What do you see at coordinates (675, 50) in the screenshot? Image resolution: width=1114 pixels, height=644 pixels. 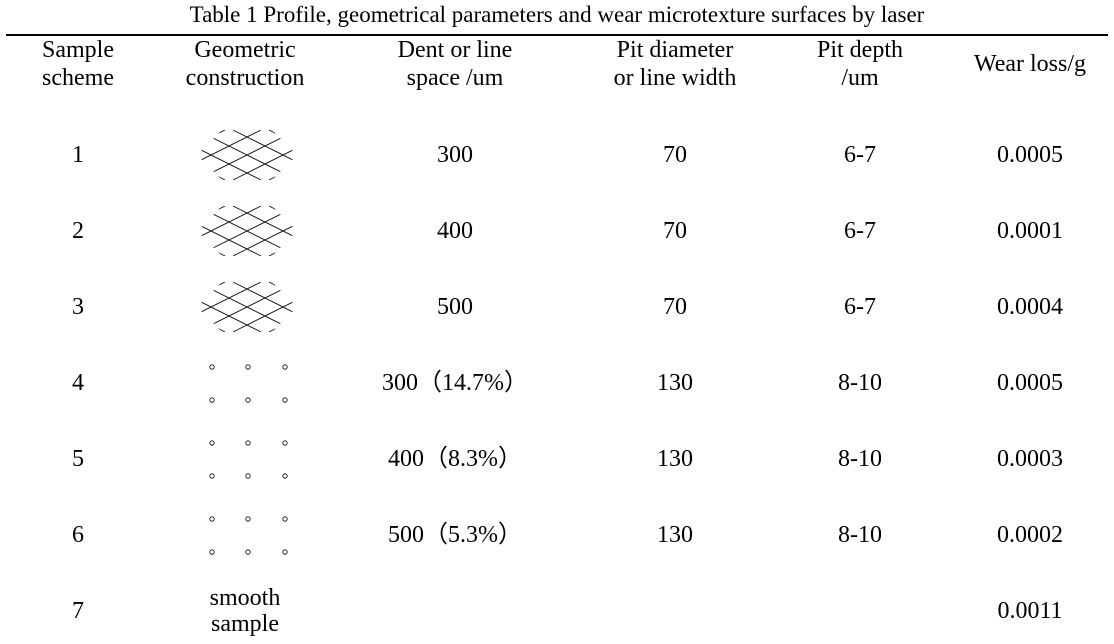 I see `column-header: Pit diameter` at bounding box center [675, 50].